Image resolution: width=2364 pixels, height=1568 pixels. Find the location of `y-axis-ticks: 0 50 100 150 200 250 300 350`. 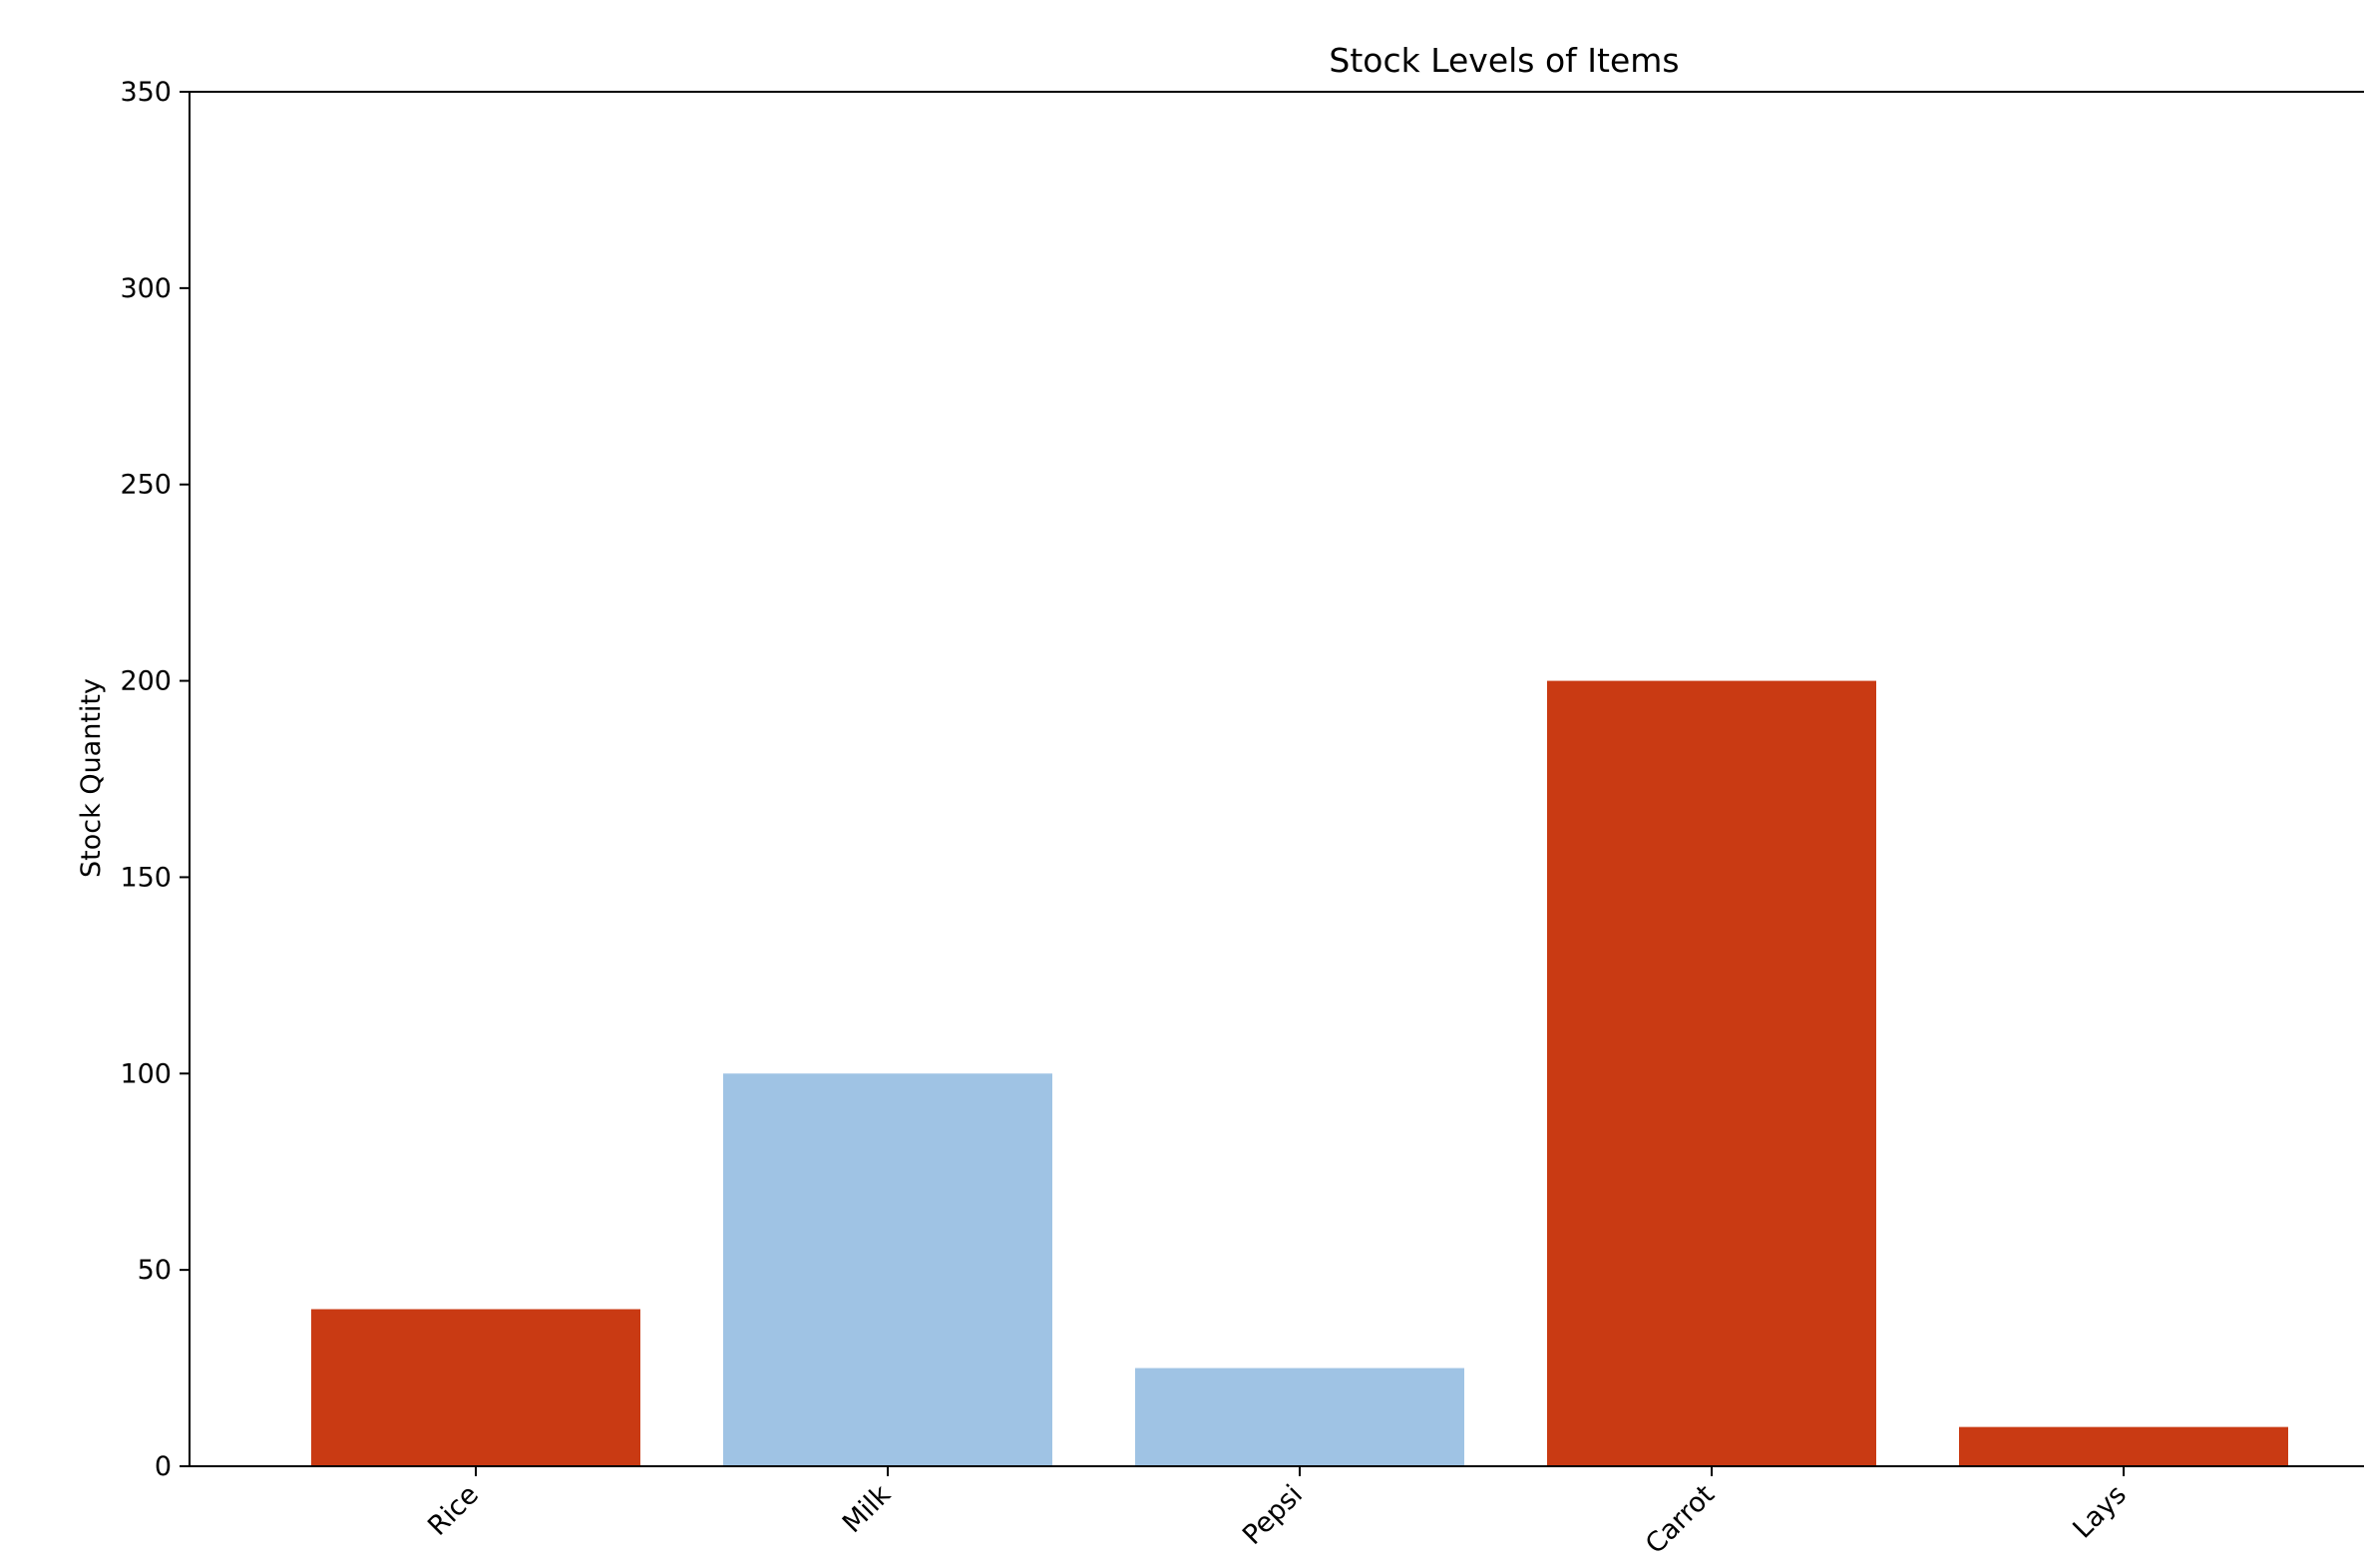

y-axis-ticks: 0 50 100 150 200 250 300 350 is located at coordinates (155, 780).